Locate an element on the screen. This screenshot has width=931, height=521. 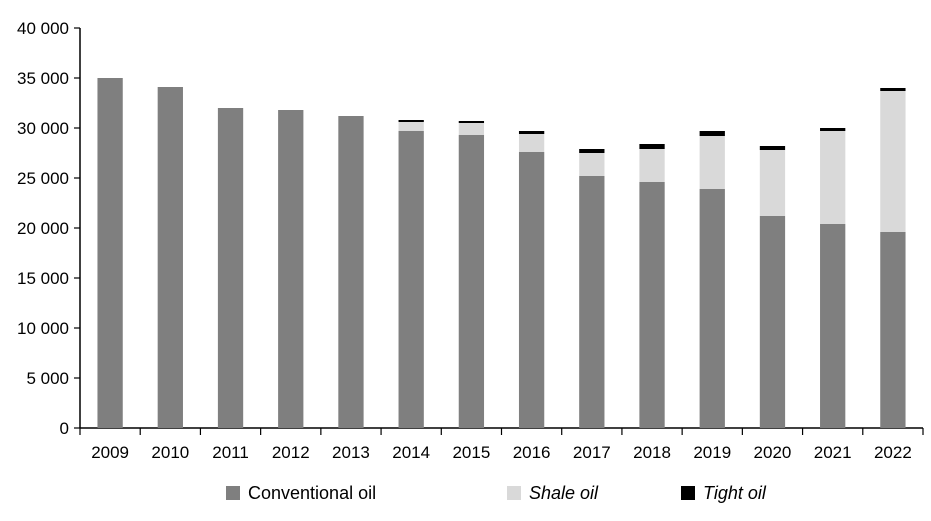
x-tick-label: 2011 is located at coordinates (230, 452).